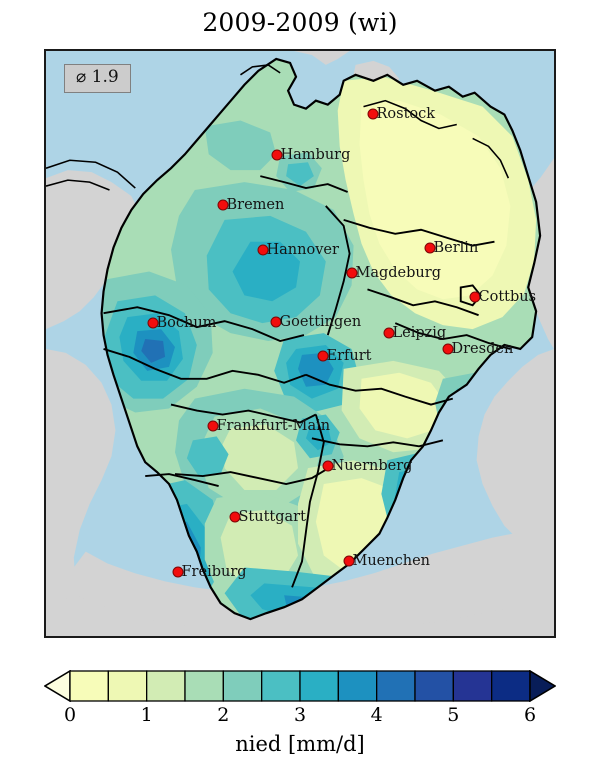 Image resolution: width=600 pixels, height=780 pixels. I want to click on city-marker-bremen: Bremen, so click(250, 205).